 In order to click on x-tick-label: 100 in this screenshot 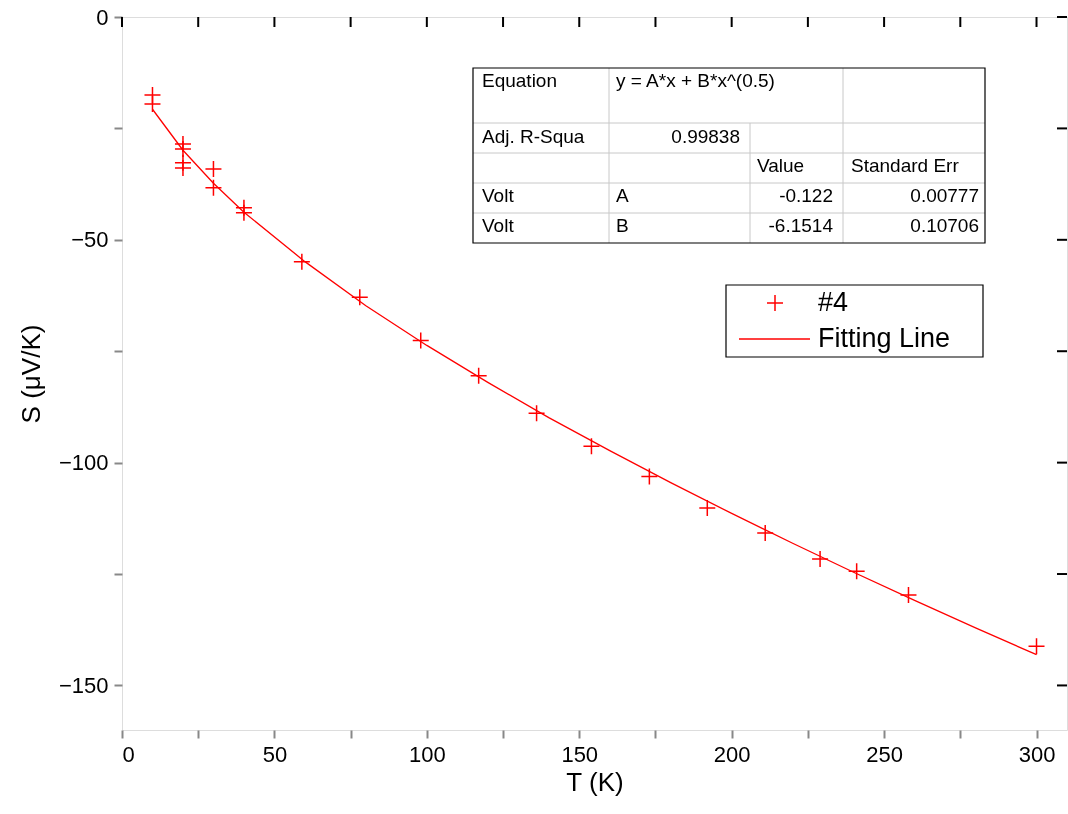, I will do `click(427, 754)`.